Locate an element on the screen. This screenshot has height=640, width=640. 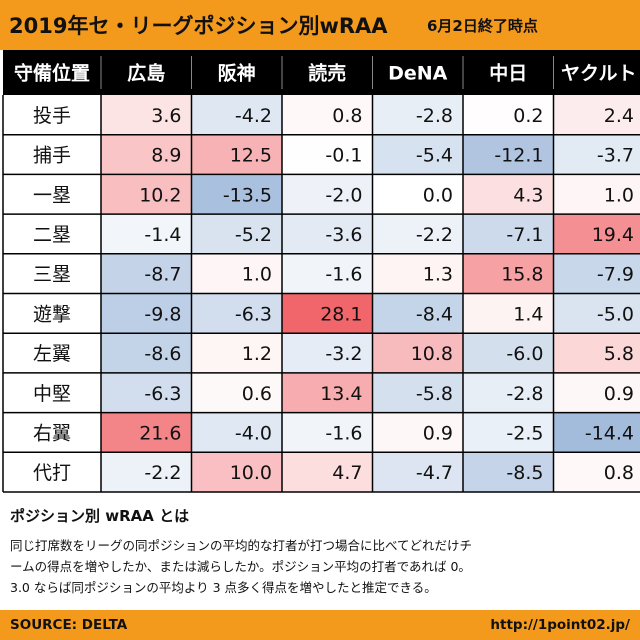
cell-value: -3.7 is located at coordinates (615, 156).